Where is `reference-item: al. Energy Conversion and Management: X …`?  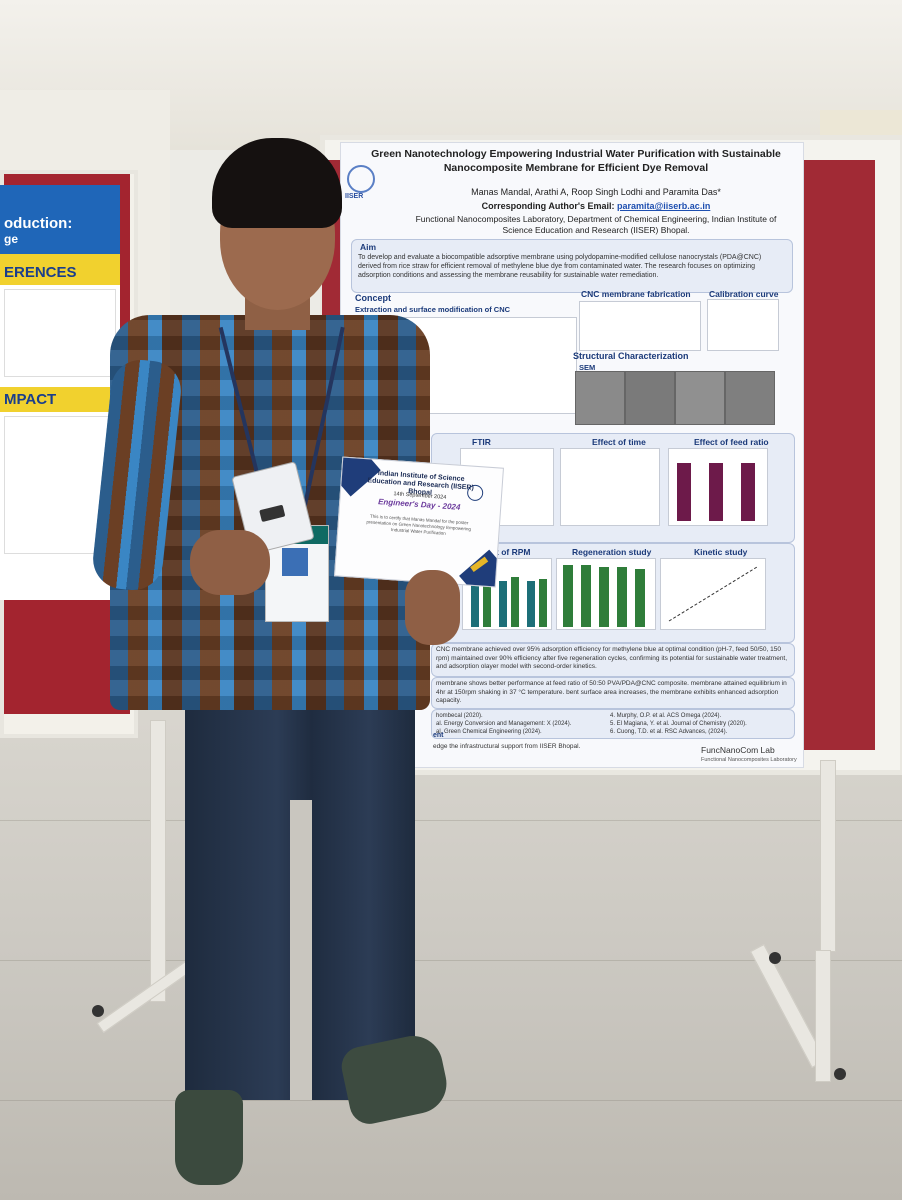 reference-item: al. Energy Conversion and Management: X … is located at coordinates (504, 724).